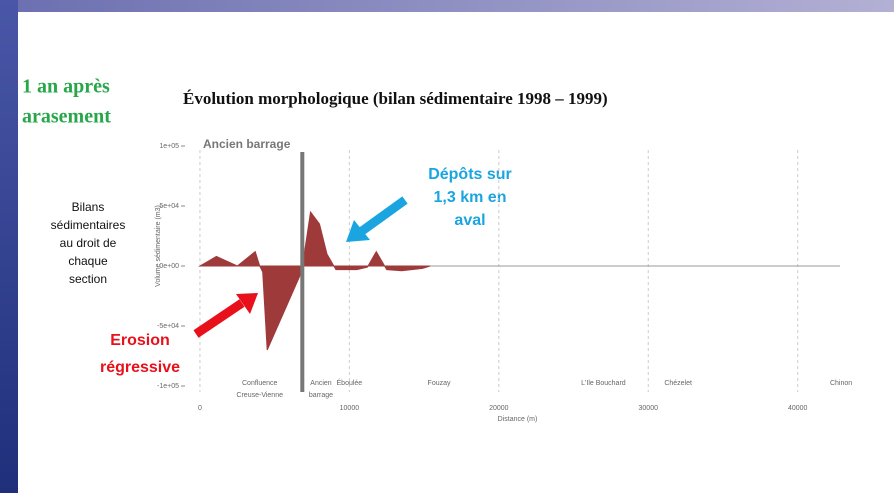 Image resolution: width=894 pixels, height=493 pixels. What do you see at coordinates (841, 383) in the screenshot?
I see `location-label: Chinon` at bounding box center [841, 383].